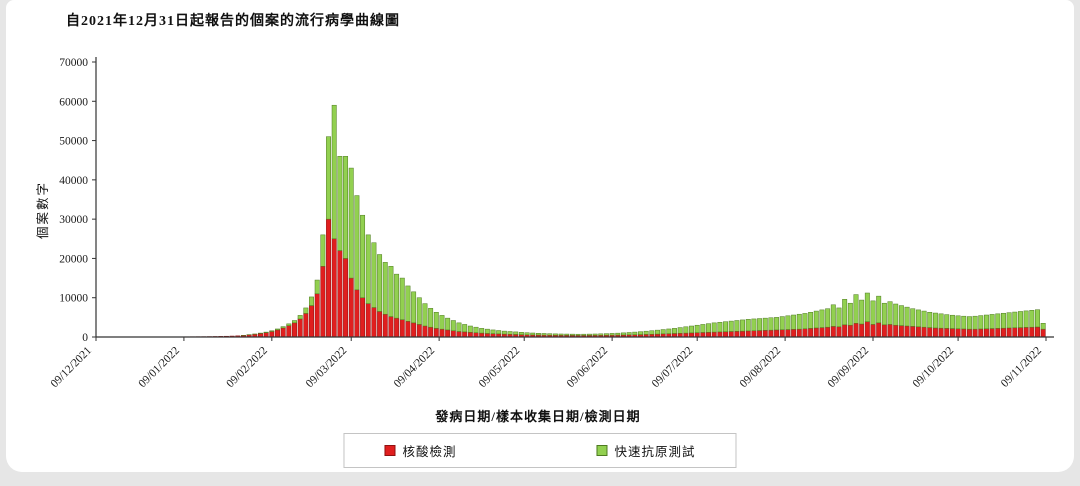 The width and height of the screenshot is (1080, 486). I want to click on x-tick-label: 09/02/2022, so click(247, 367).